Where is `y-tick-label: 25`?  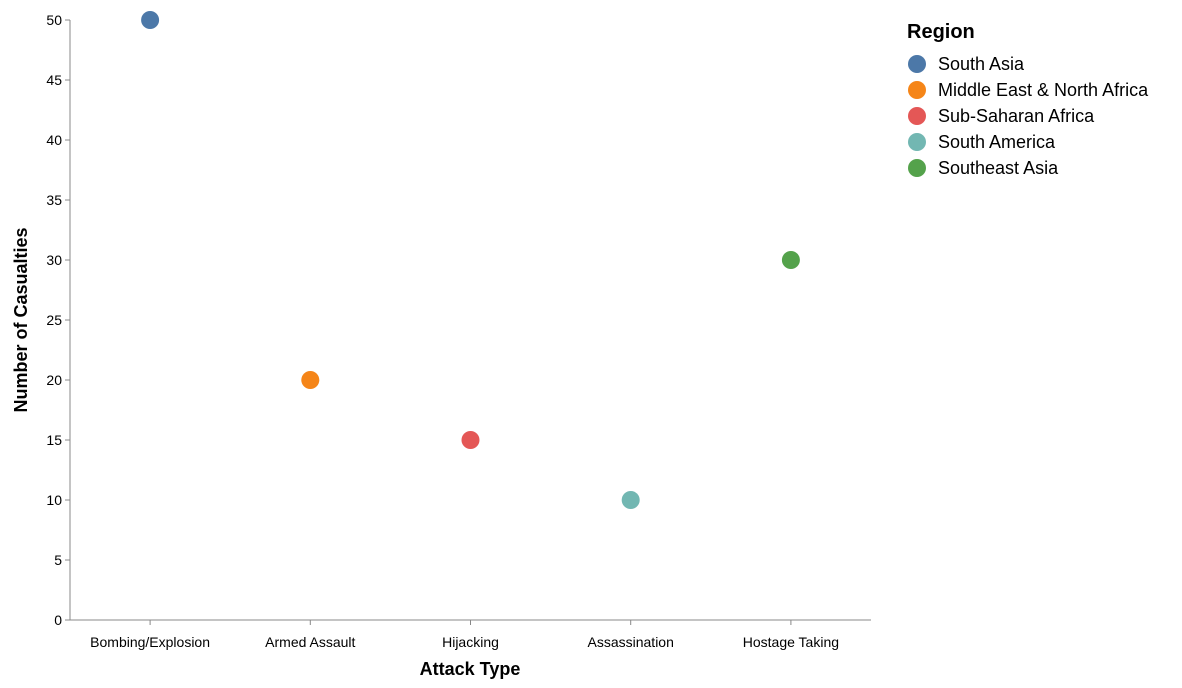
y-tick-label: 25 is located at coordinates (54, 320).